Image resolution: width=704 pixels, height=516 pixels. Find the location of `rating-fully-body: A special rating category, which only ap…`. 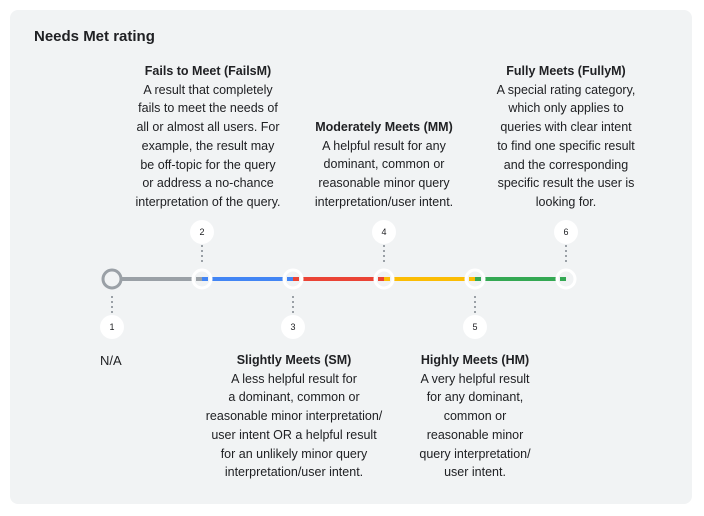

rating-fully-body: A special rating category, which only ap… is located at coordinates (566, 145).